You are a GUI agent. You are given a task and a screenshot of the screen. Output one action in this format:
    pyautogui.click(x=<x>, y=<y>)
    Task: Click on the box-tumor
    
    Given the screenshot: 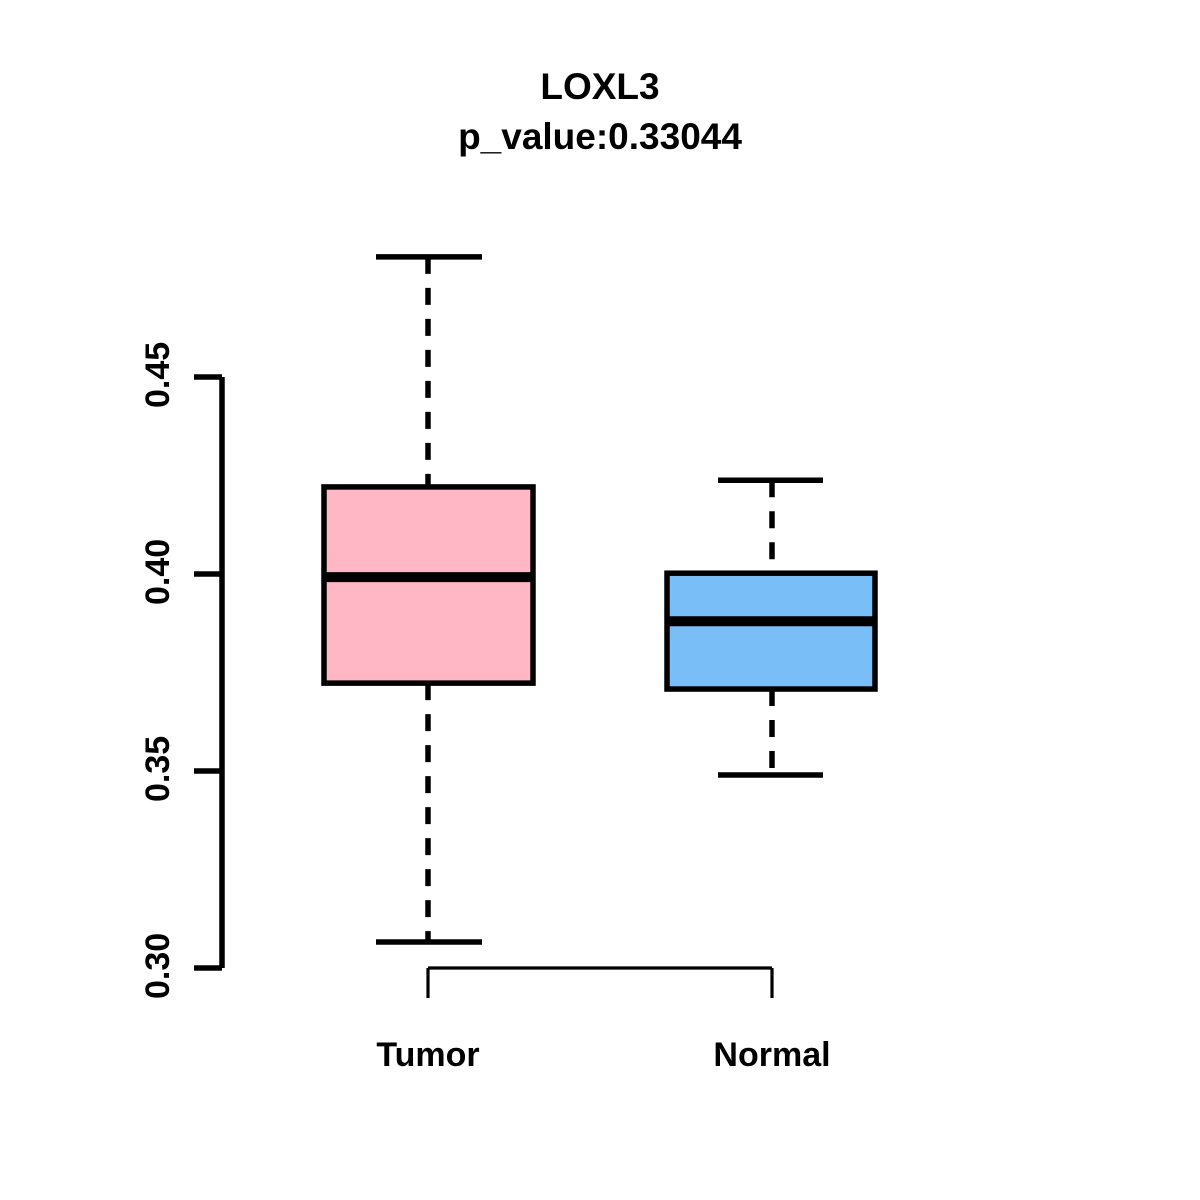 What is the action you would take?
    pyautogui.click(x=428, y=585)
    